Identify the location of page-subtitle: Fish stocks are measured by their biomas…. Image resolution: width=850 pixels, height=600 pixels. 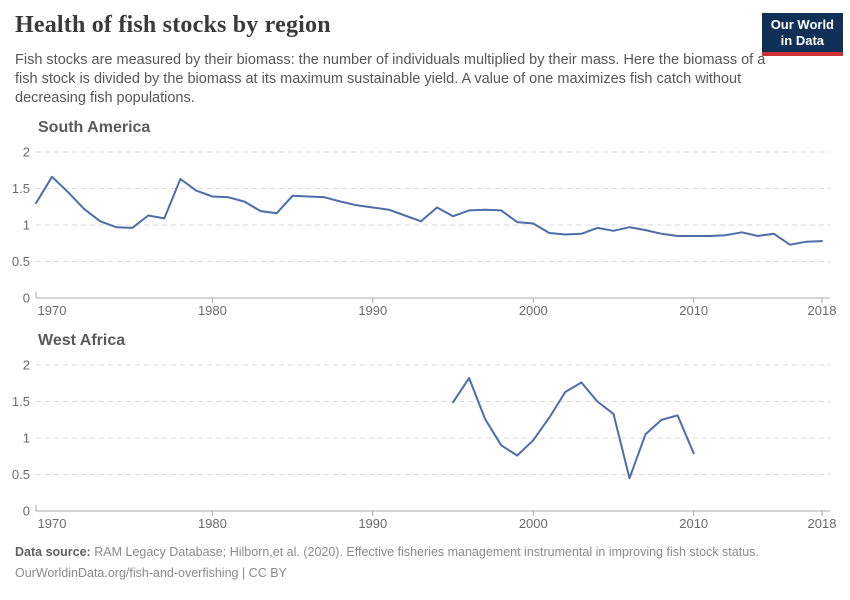
(390, 79).